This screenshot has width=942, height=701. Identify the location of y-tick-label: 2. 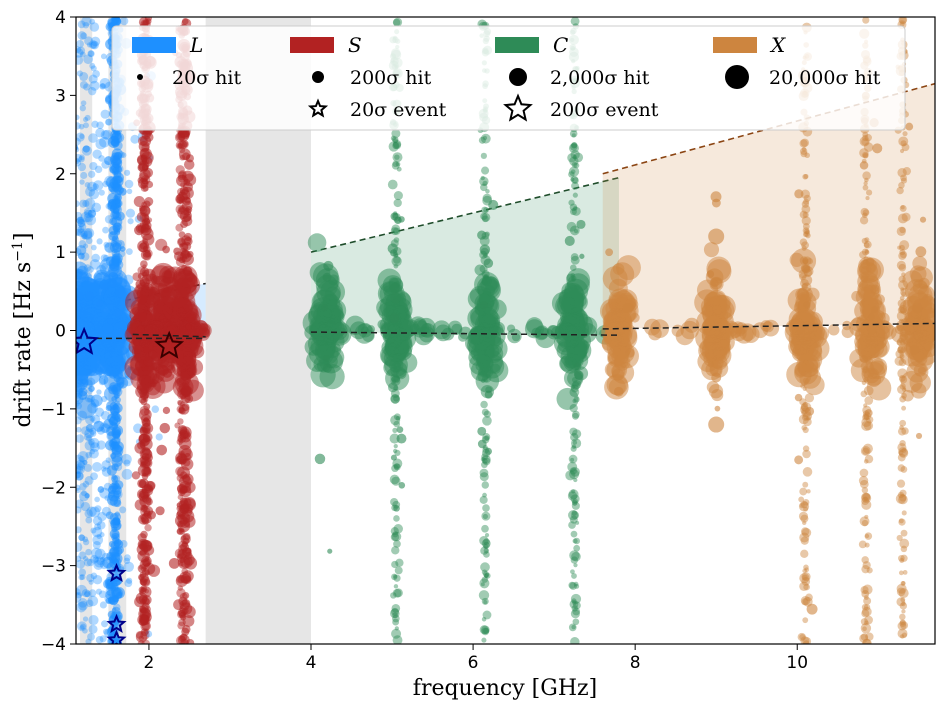
(60, 175).